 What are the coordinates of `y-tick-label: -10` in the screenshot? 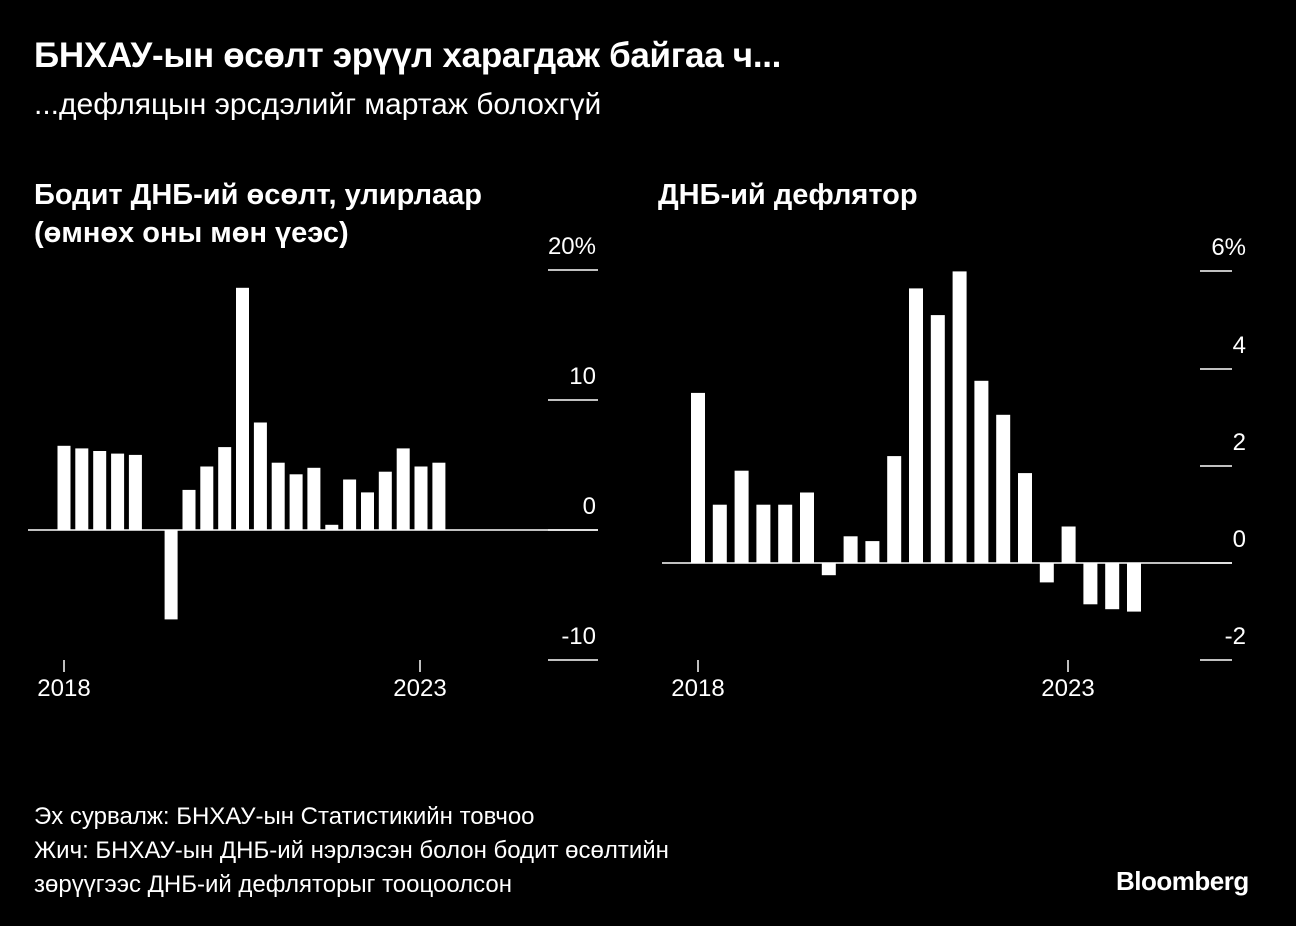 It's located at (578, 636).